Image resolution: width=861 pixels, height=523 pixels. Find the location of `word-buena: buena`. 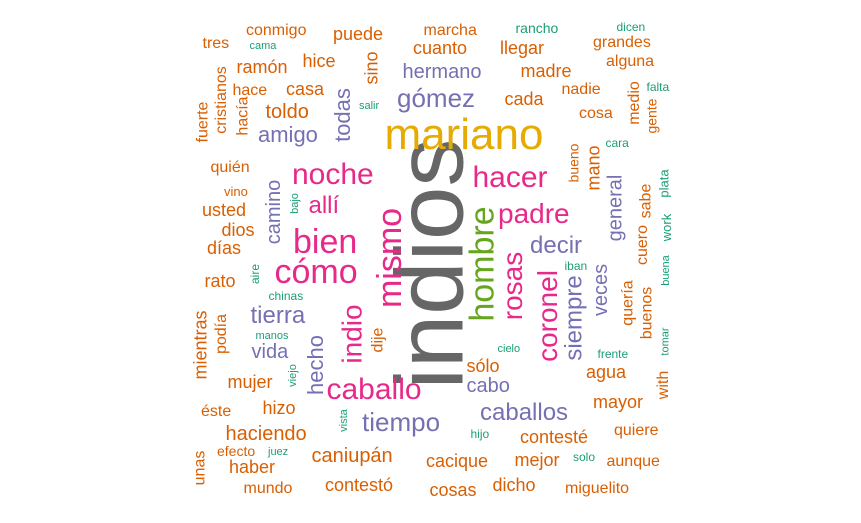

word-buena: buena is located at coordinates (665, 270).